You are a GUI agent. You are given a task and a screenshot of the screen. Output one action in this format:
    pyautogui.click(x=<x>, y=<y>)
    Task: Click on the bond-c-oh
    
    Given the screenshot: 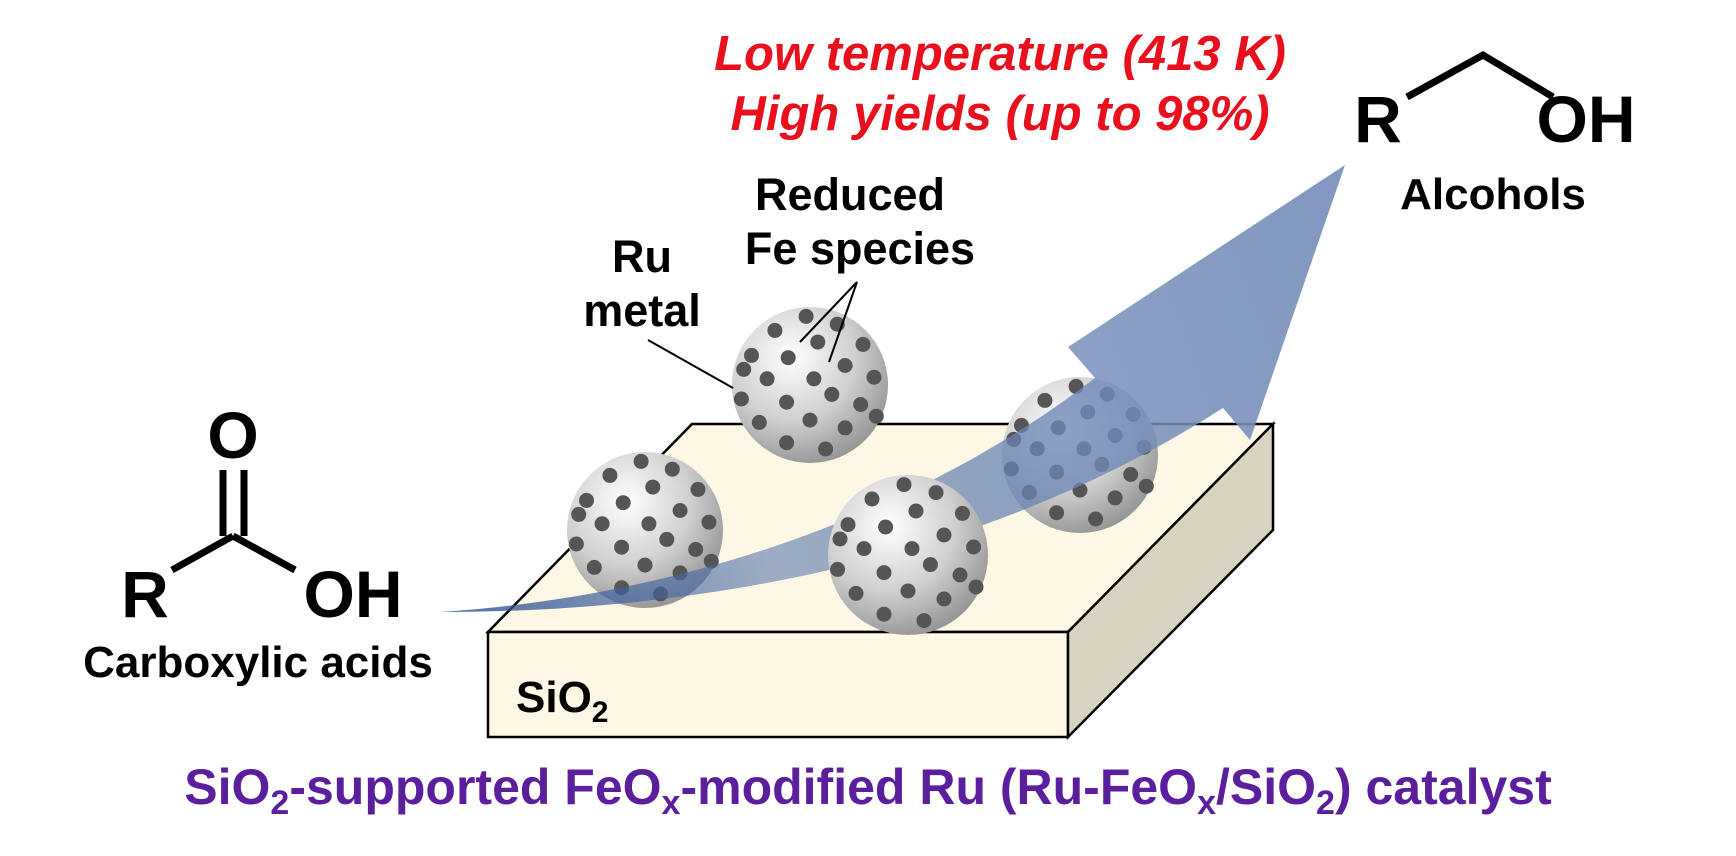 What is the action you would take?
    pyautogui.click(x=264, y=553)
    